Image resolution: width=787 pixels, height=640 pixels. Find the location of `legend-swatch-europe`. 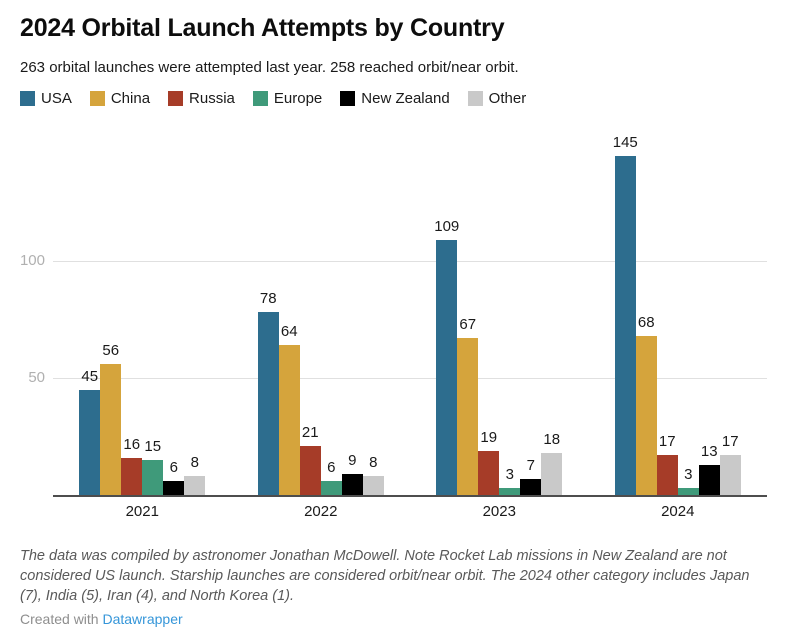

legend-swatch-europe is located at coordinates (260, 98).